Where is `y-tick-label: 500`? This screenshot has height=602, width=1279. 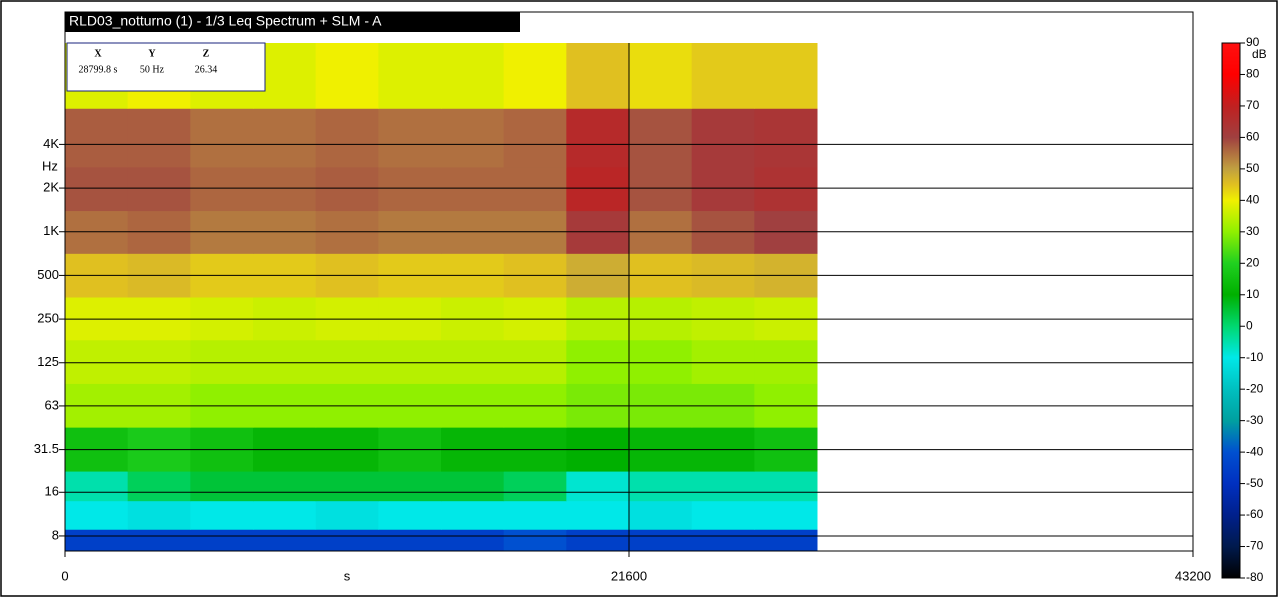
y-tick-label: 500 is located at coordinates (48, 274).